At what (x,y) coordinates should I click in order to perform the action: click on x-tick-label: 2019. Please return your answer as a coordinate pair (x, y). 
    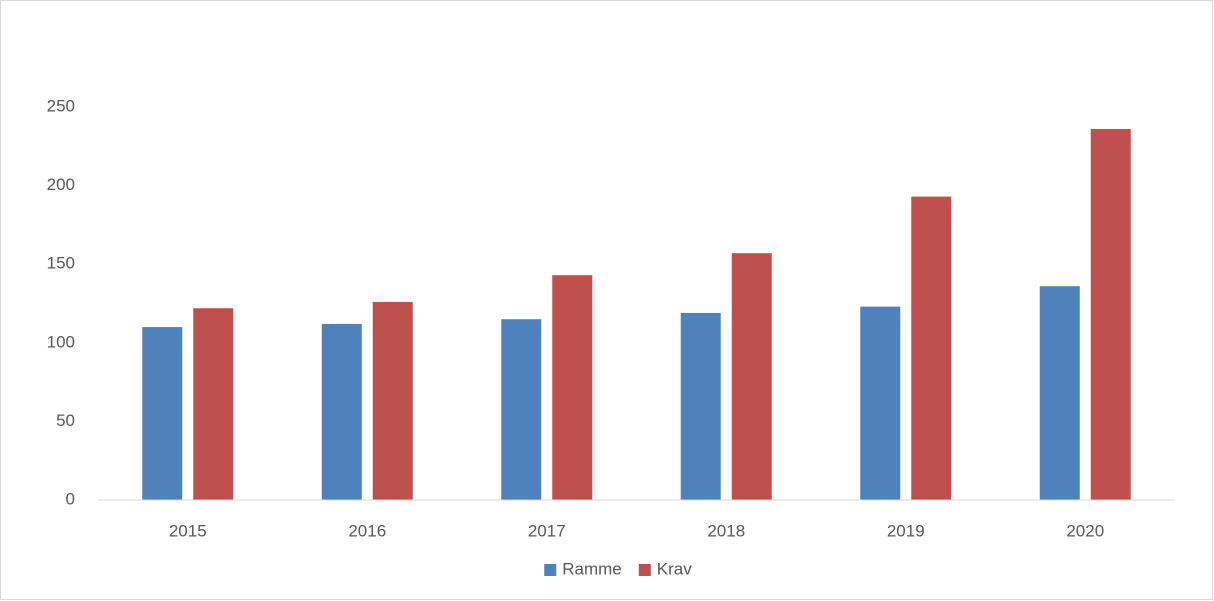
    Looking at the image, I should click on (906, 530).